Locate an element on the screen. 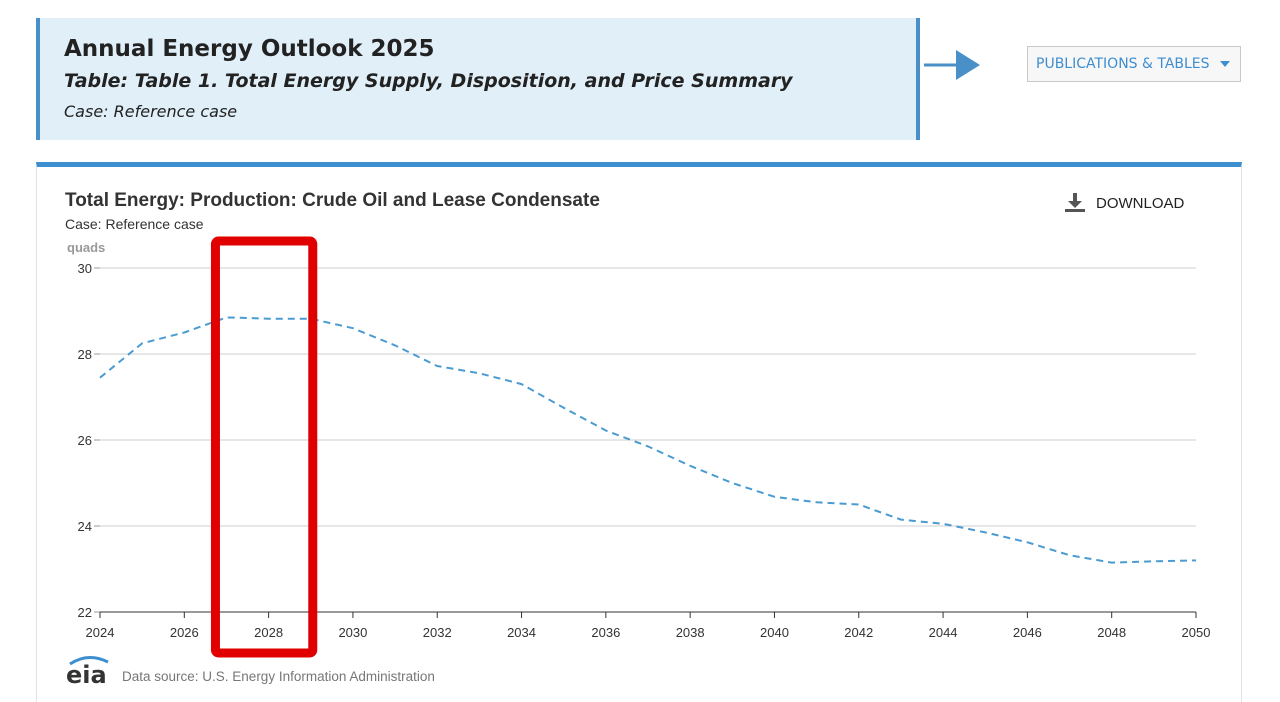 This screenshot has height=702, width=1280. y-tick-label: 26 is located at coordinates (85, 440).